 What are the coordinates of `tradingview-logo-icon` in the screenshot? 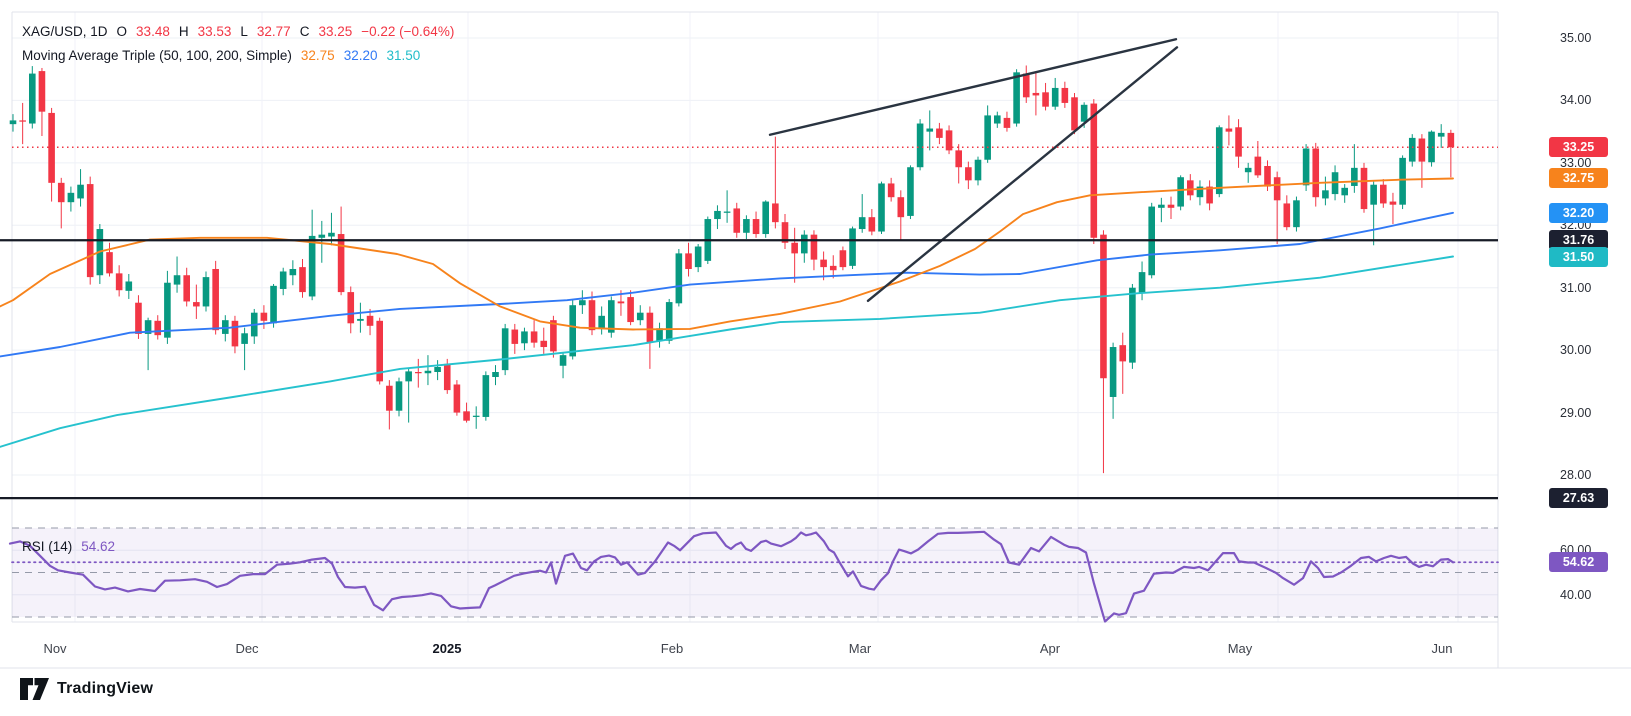 It's located at (34, 689).